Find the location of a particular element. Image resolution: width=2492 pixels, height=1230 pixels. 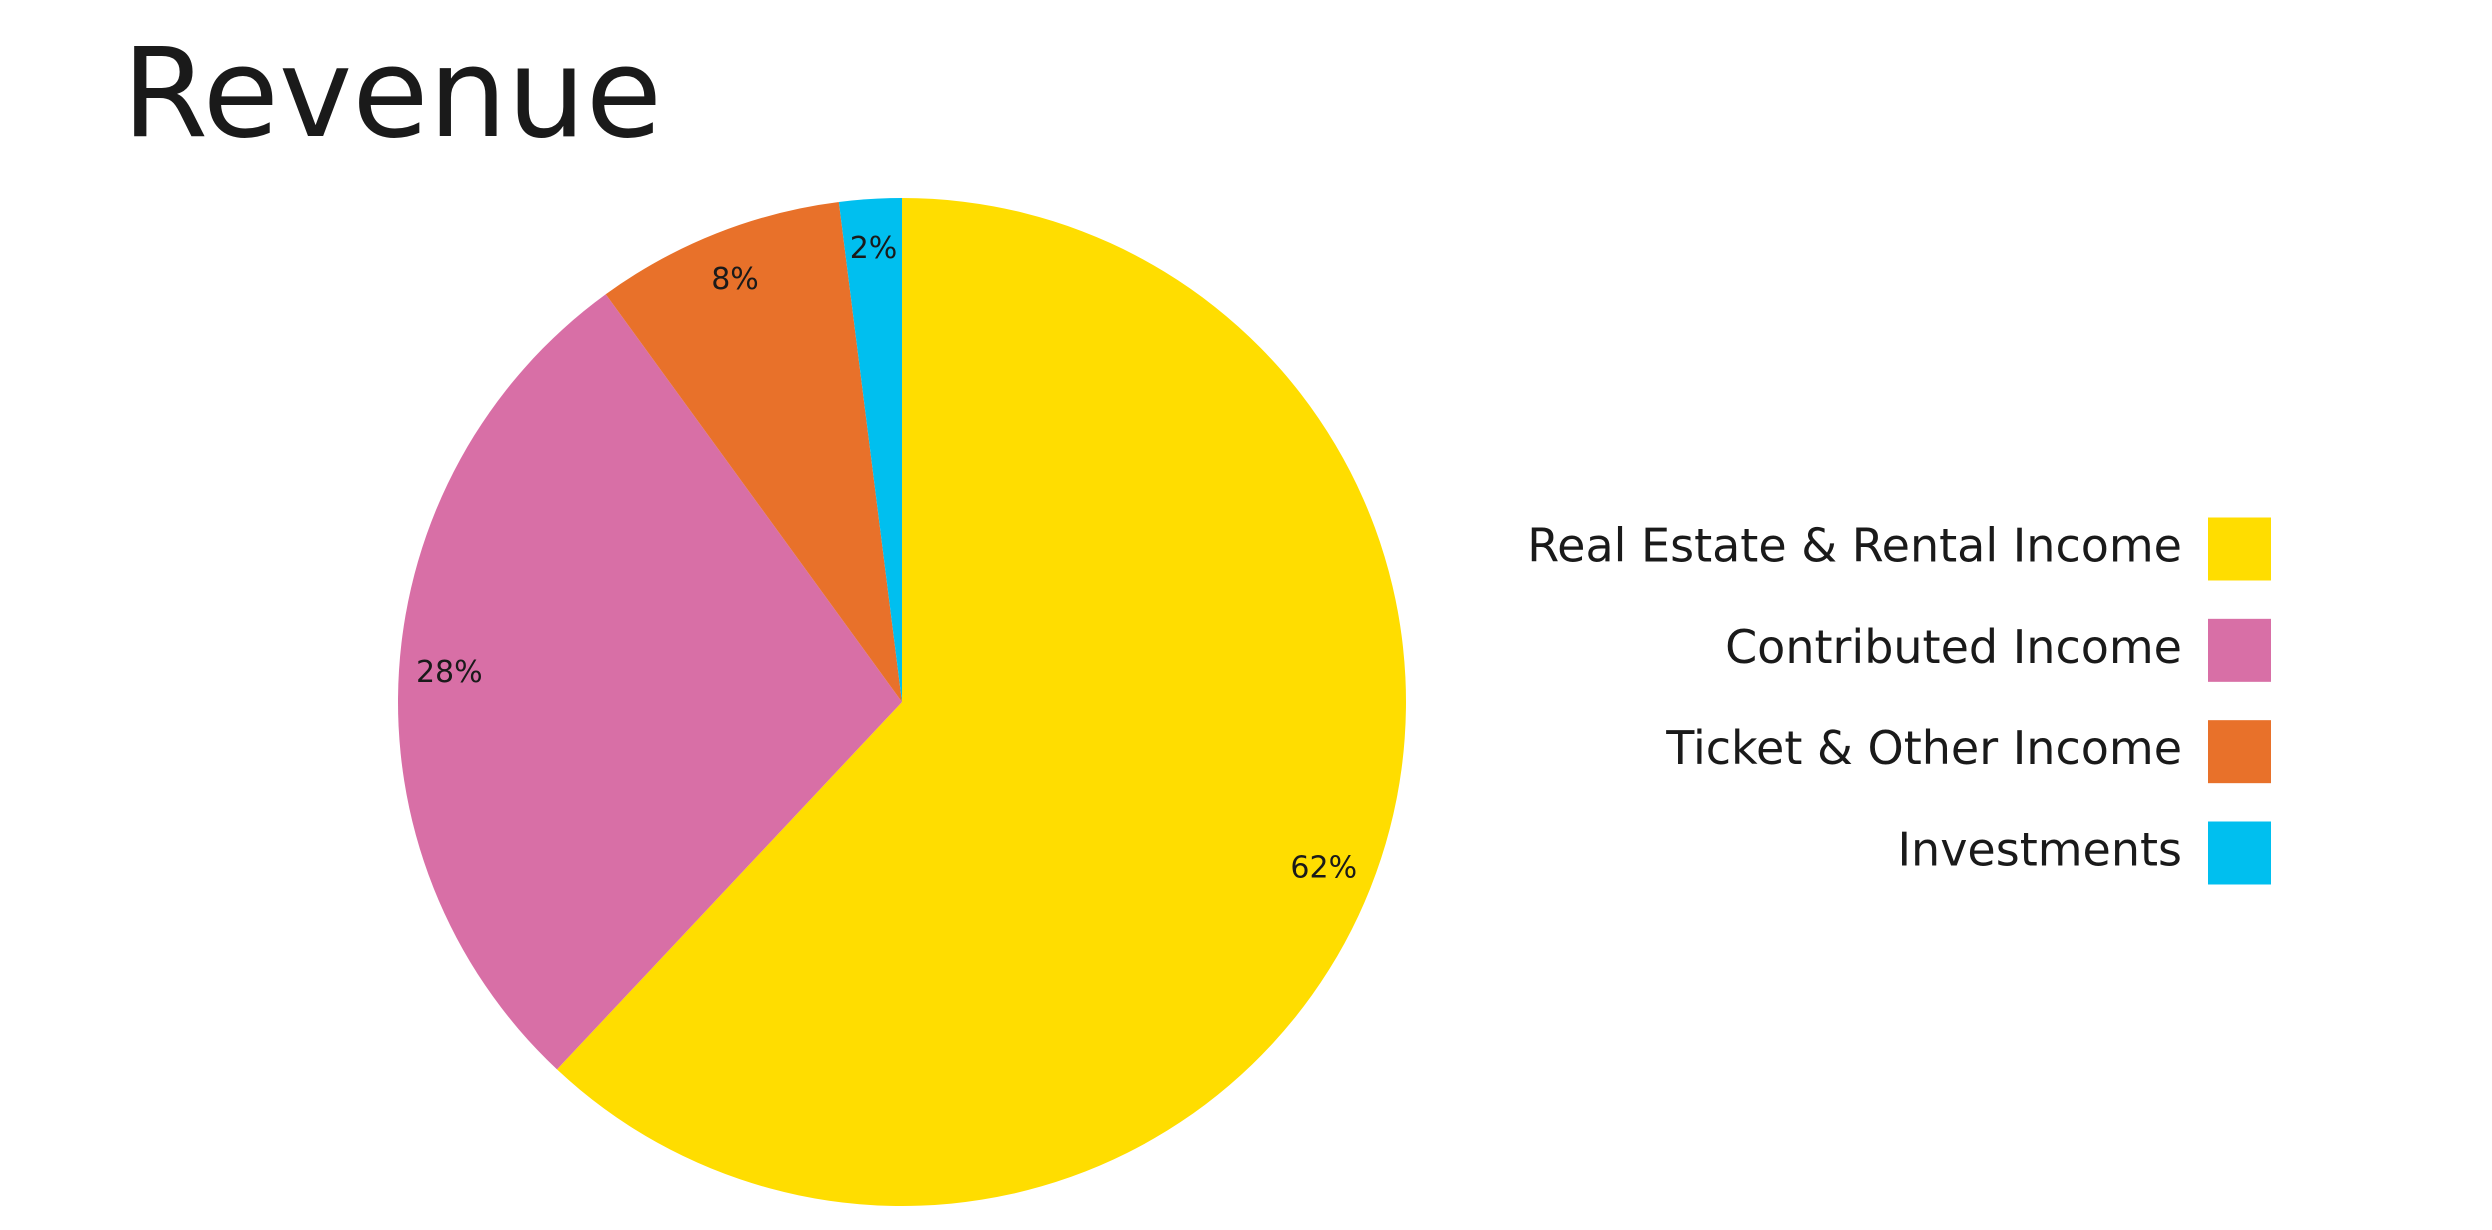

legend-label: Real Estate & Rental Income is located at coordinates (1854, 546).